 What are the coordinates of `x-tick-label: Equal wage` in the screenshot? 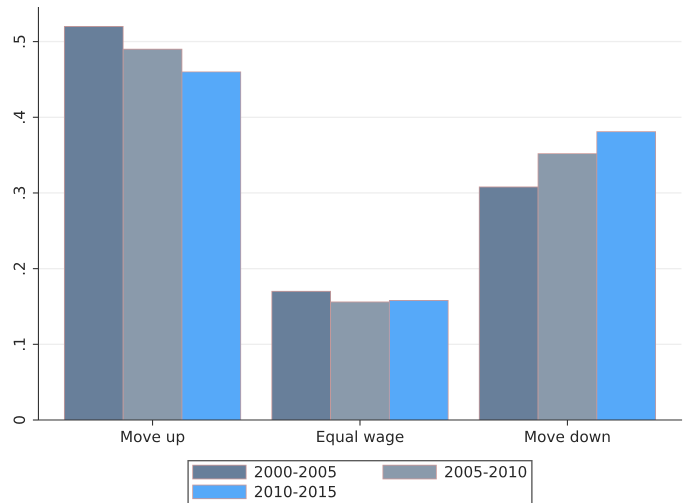 It's located at (360, 438).